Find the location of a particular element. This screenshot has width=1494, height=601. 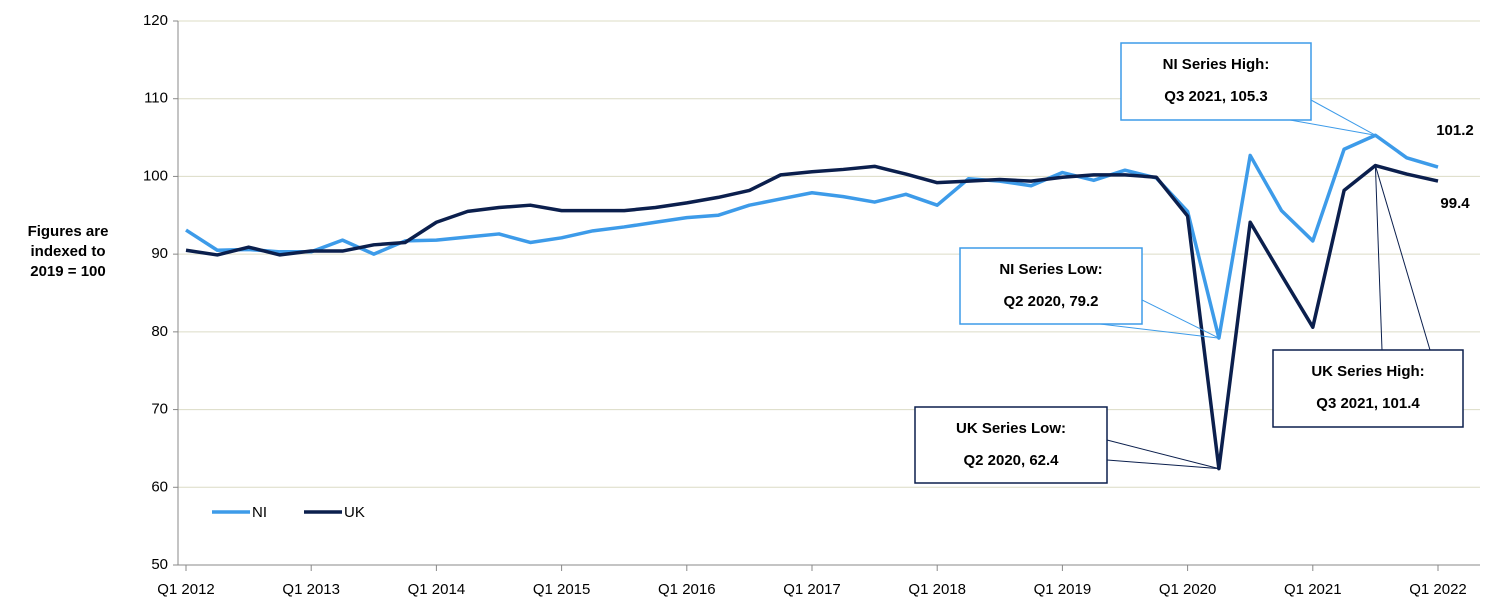

y-tick-label: 80 is located at coordinates (159, 331).